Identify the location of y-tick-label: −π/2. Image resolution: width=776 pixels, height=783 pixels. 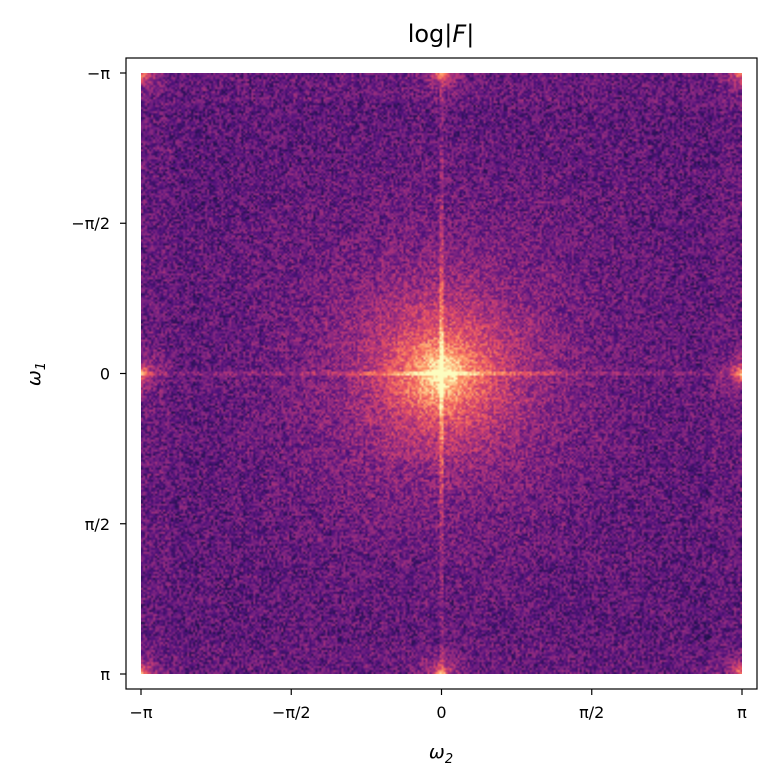
(90, 223).